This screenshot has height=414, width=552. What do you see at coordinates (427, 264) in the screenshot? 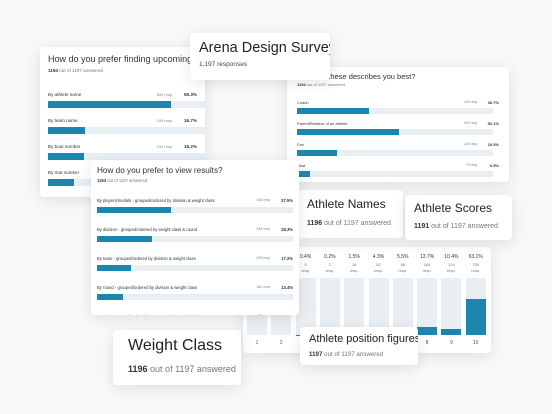
I see `count-label: 164` at bounding box center [427, 264].